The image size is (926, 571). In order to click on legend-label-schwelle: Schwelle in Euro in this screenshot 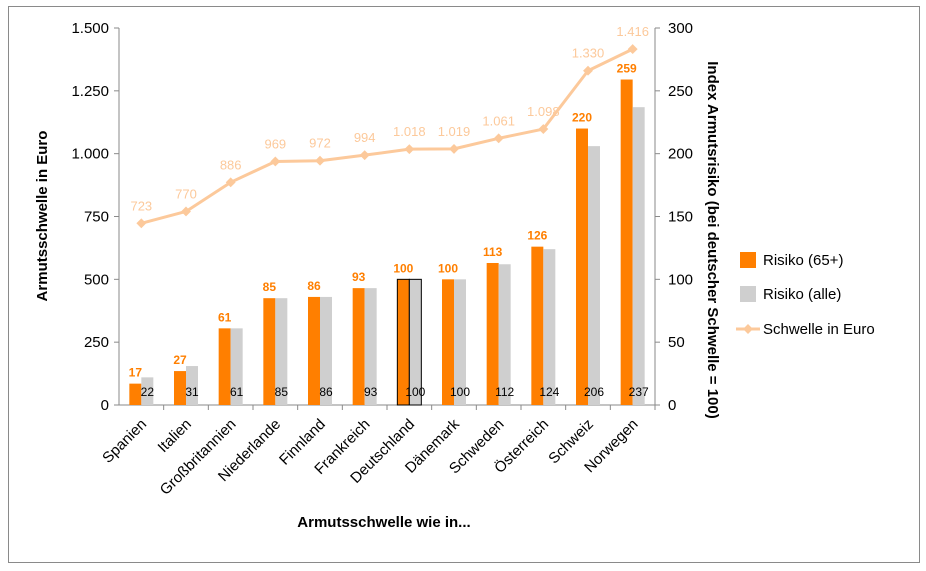, I will do `click(819, 329)`.